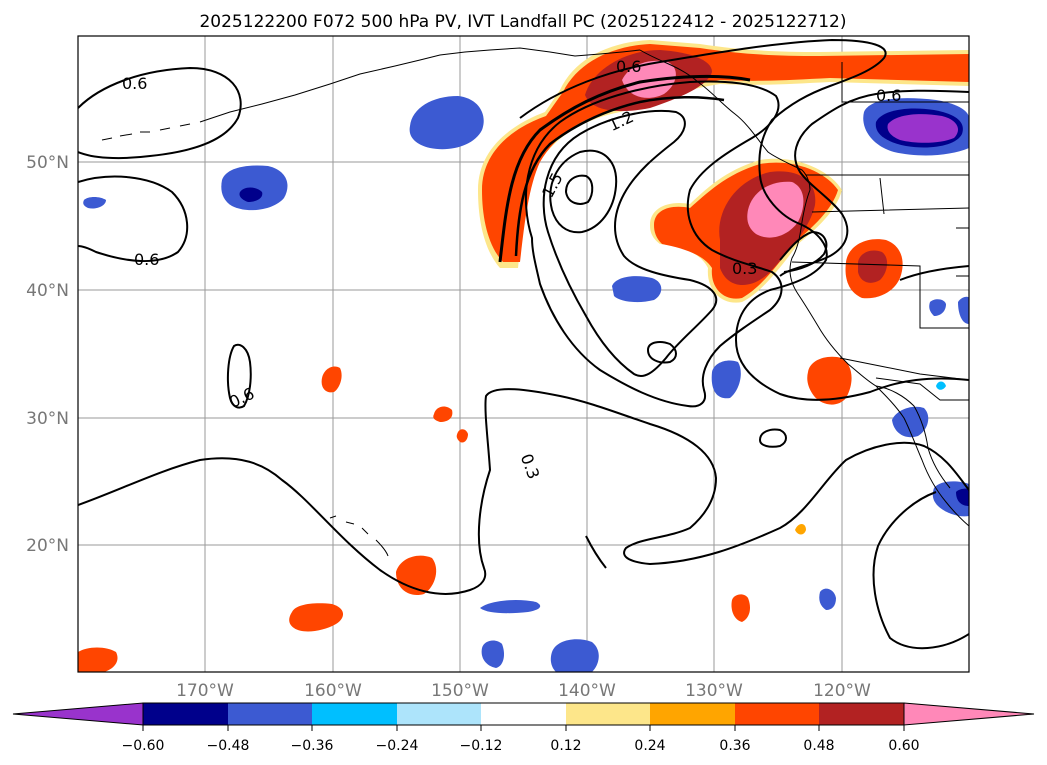 The height and width of the screenshot is (765, 1047). Describe the element at coordinates (228, 746) in the screenshot. I see `colorbar-tick-label: −0.48` at that location.